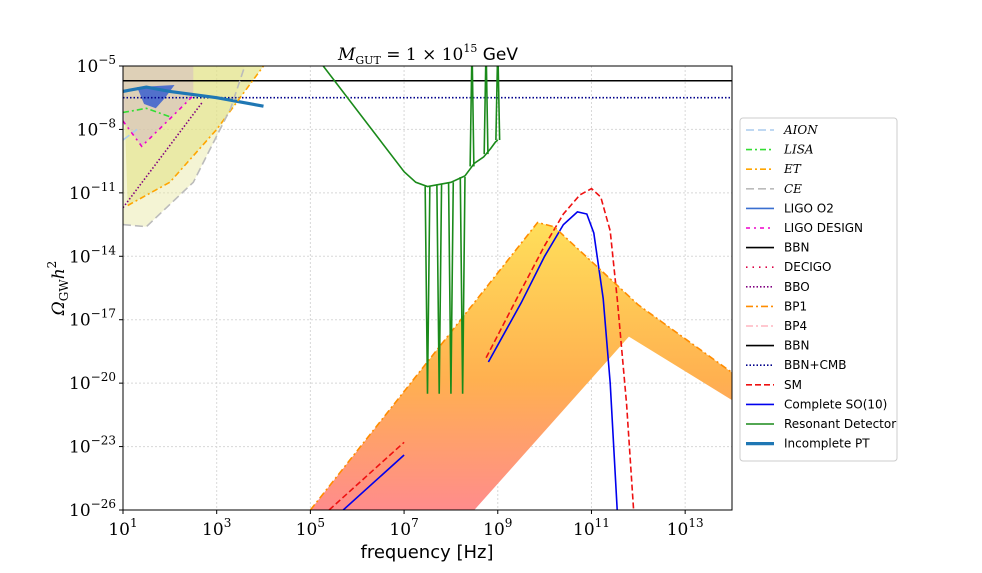  I want to click on title-subscript: GUT, so click(368, 60).